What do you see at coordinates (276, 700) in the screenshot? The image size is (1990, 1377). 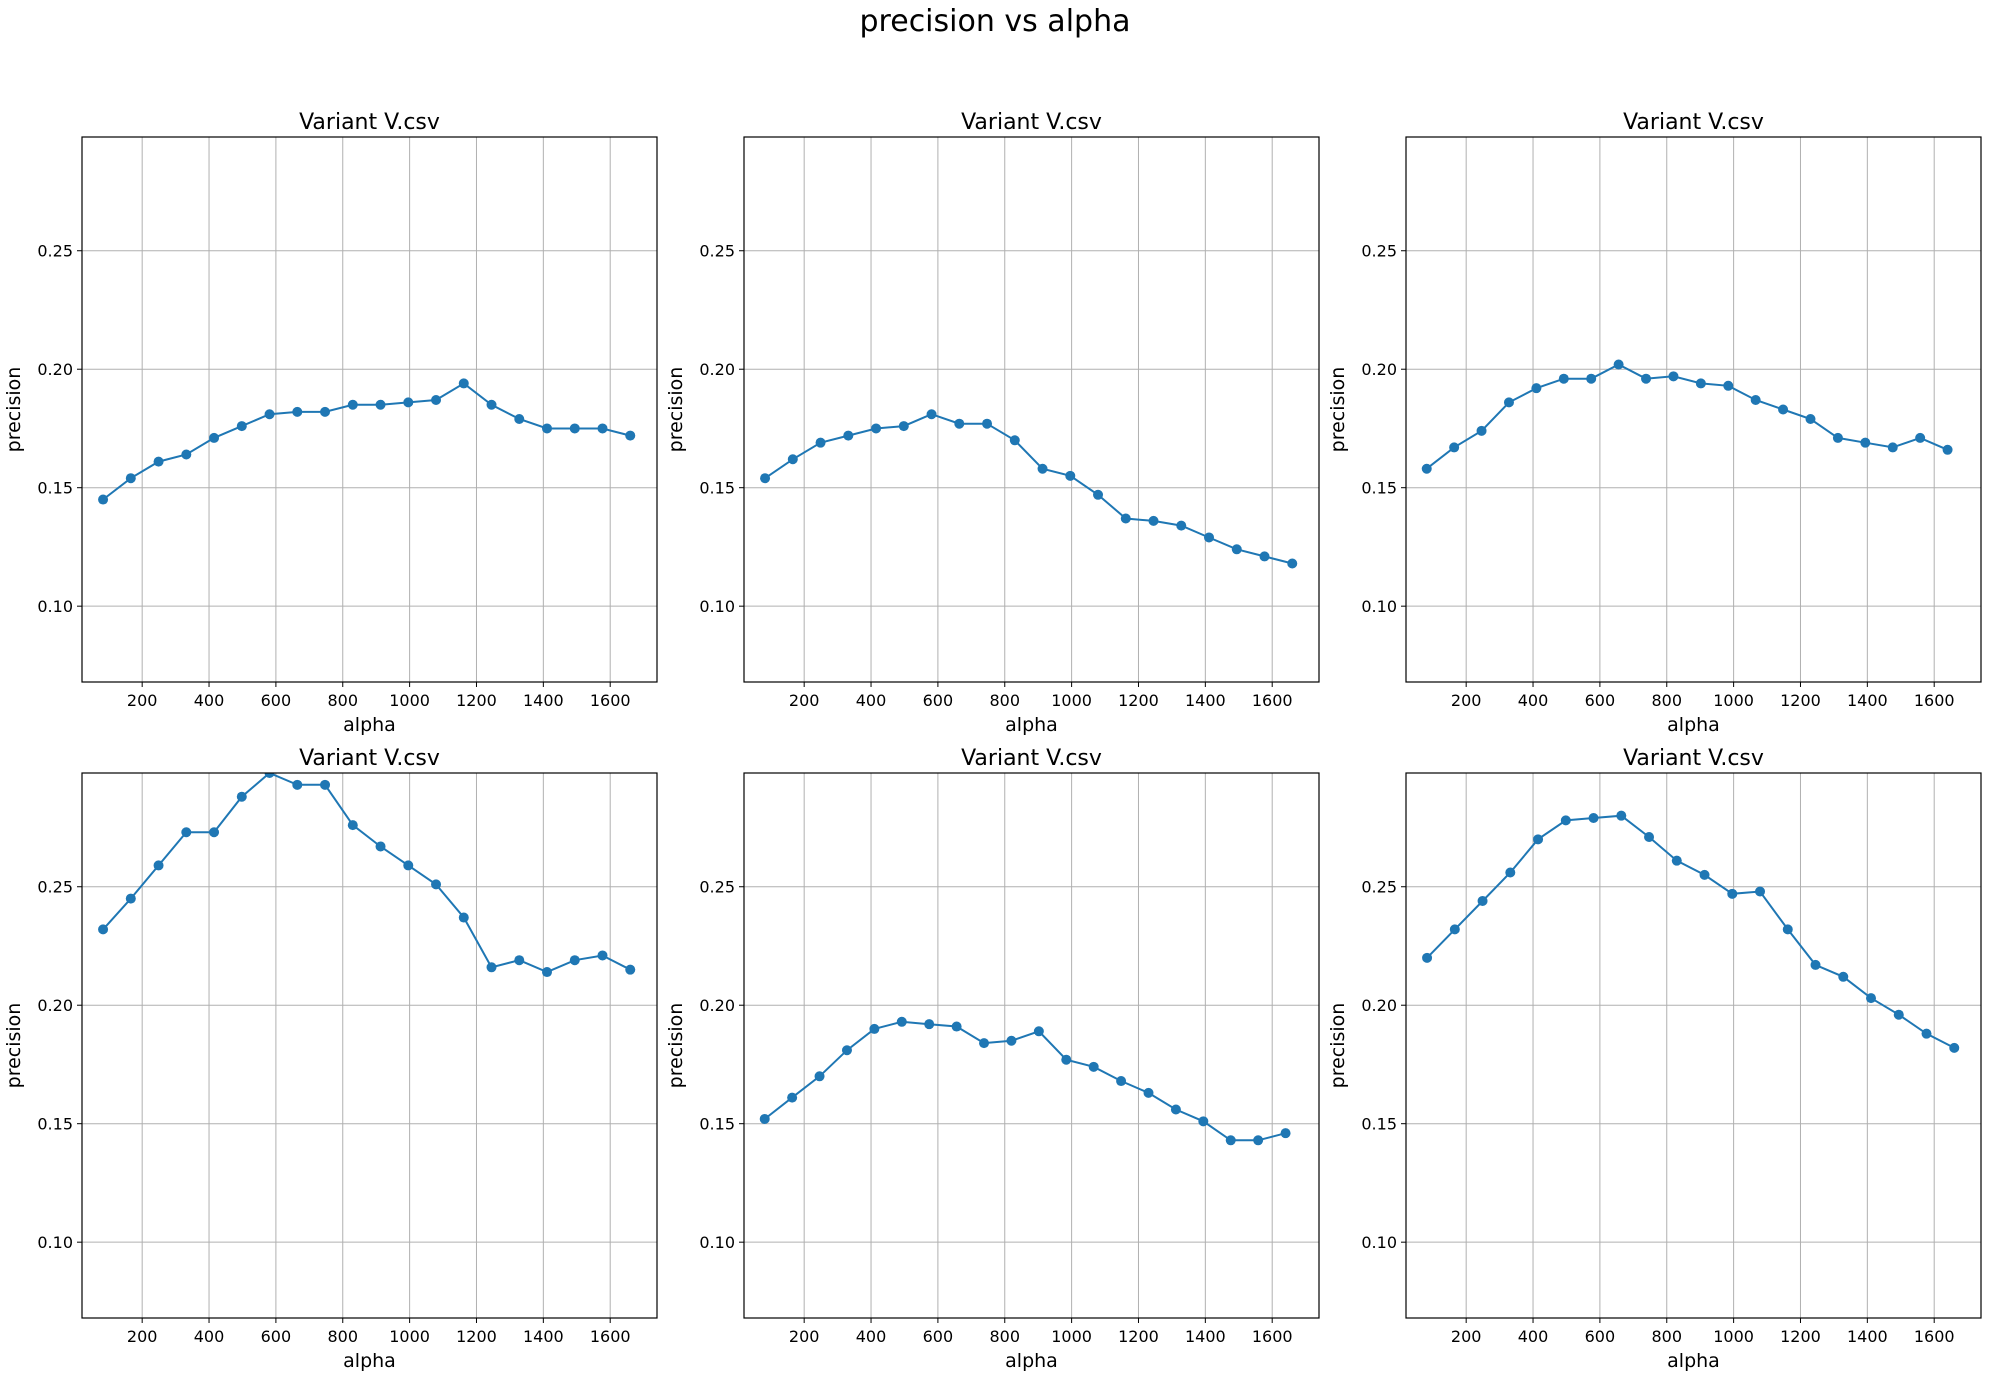 I see `chart-1-x-tick-label: 600` at bounding box center [276, 700].